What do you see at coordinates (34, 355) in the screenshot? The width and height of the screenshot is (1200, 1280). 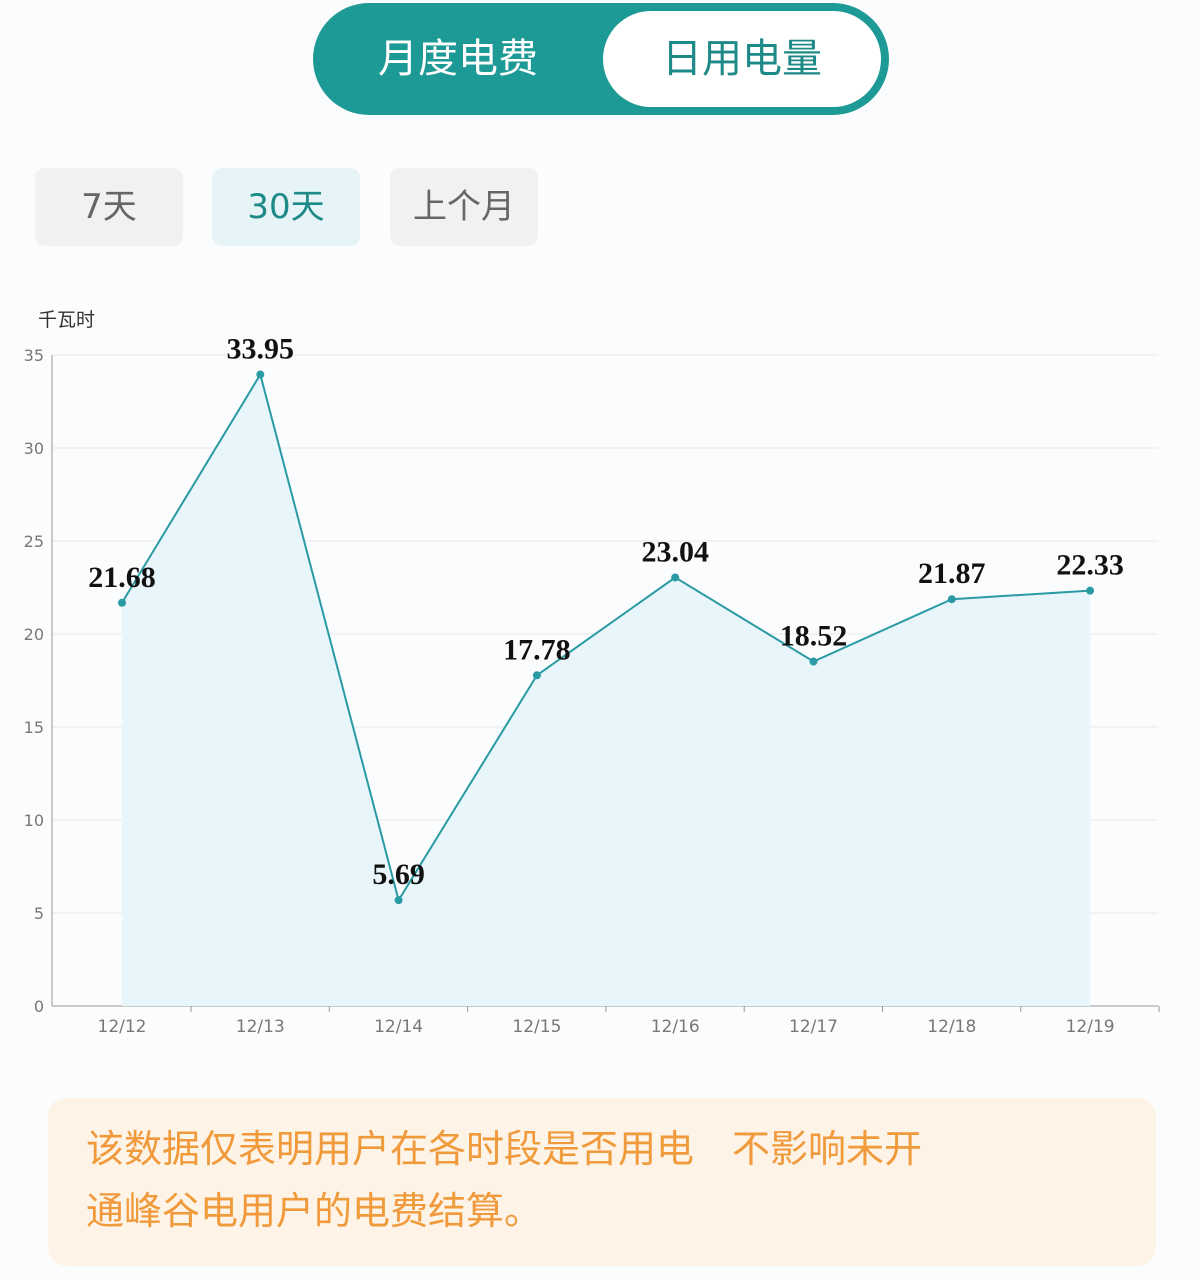 I see `y-tick-label: 35` at bounding box center [34, 355].